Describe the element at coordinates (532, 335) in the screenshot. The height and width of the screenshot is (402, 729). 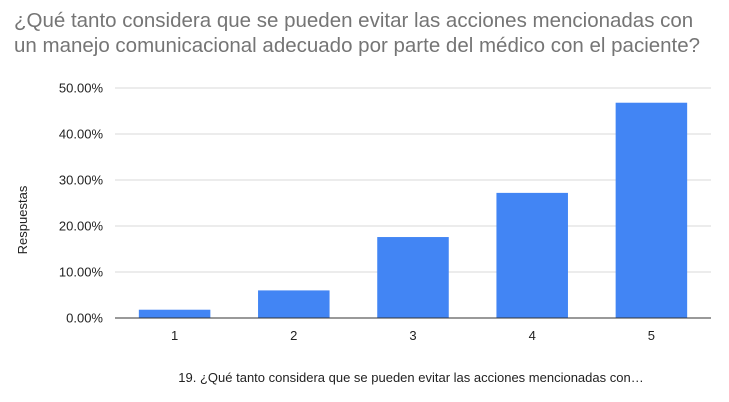
I see `x-tick-label: 4` at that location.